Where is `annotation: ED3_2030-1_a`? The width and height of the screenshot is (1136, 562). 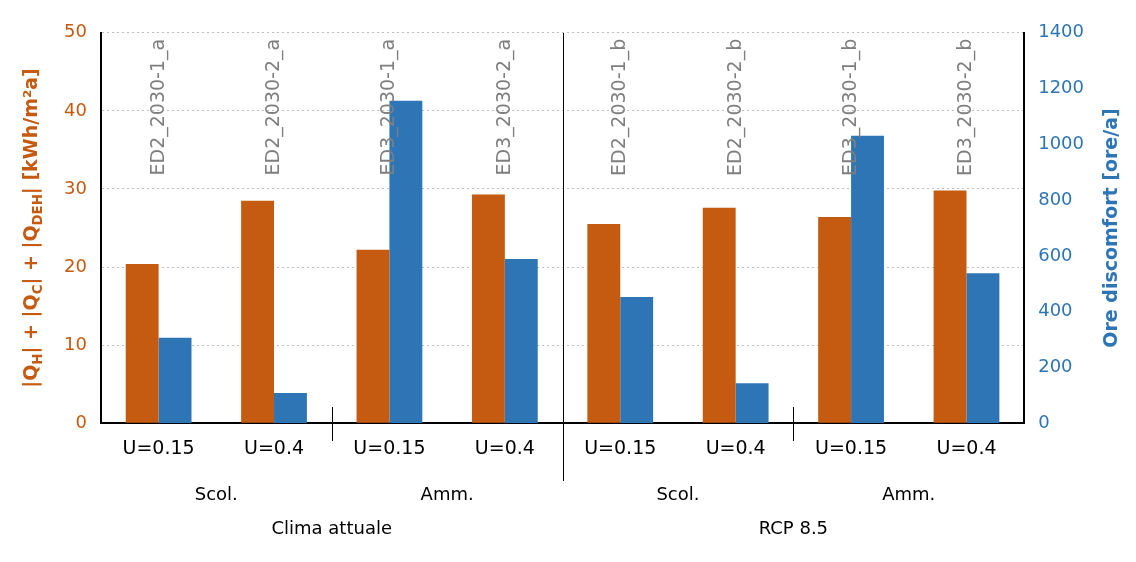 annotation: ED3_2030-1_a is located at coordinates (388, 107).